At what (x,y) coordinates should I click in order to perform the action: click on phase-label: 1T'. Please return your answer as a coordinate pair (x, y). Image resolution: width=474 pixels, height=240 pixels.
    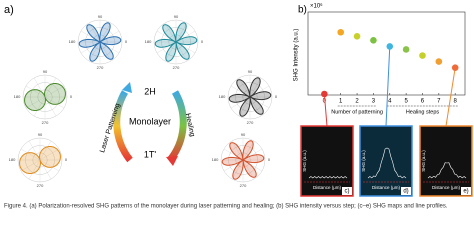
    Looking at the image, I should click on (150, 154).